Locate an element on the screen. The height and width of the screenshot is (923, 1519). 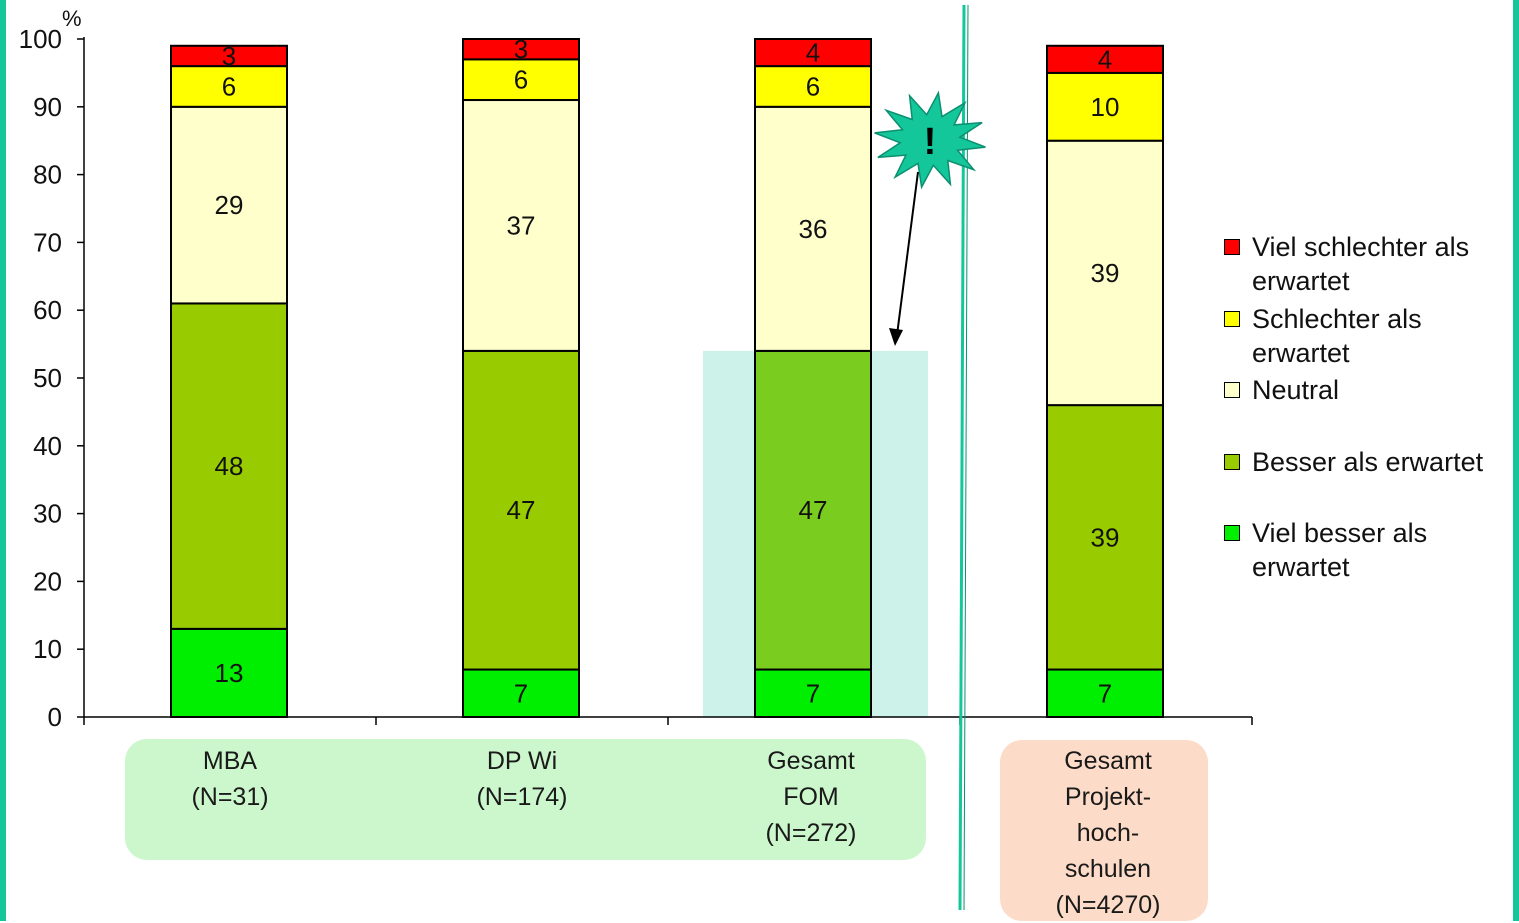
callout-exclamation: ! is located at coordinates (930, 142).